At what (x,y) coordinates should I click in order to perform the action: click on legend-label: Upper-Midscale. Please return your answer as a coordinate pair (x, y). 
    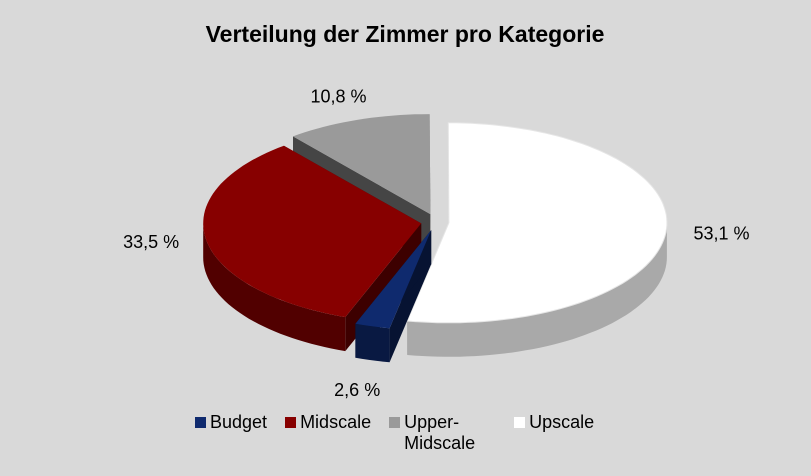
    Looking at the image, I should click on (440, 432).